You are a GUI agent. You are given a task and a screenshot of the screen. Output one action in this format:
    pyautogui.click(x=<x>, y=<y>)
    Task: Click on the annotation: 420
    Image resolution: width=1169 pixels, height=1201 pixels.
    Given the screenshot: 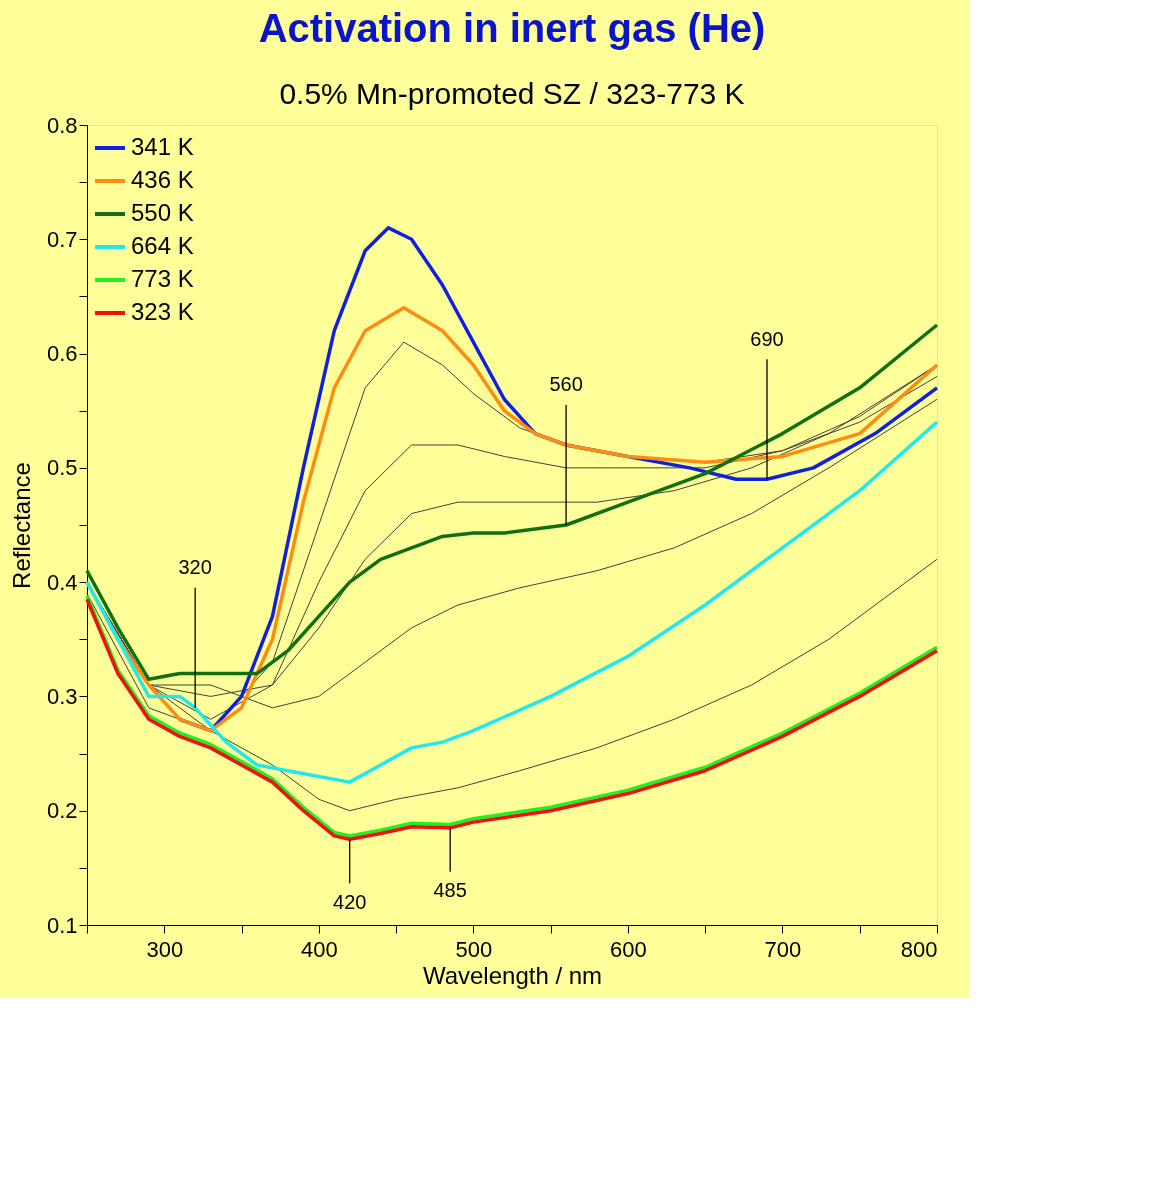 What is the action you would take?
    pyautogui.click(x=350, y=901)
    